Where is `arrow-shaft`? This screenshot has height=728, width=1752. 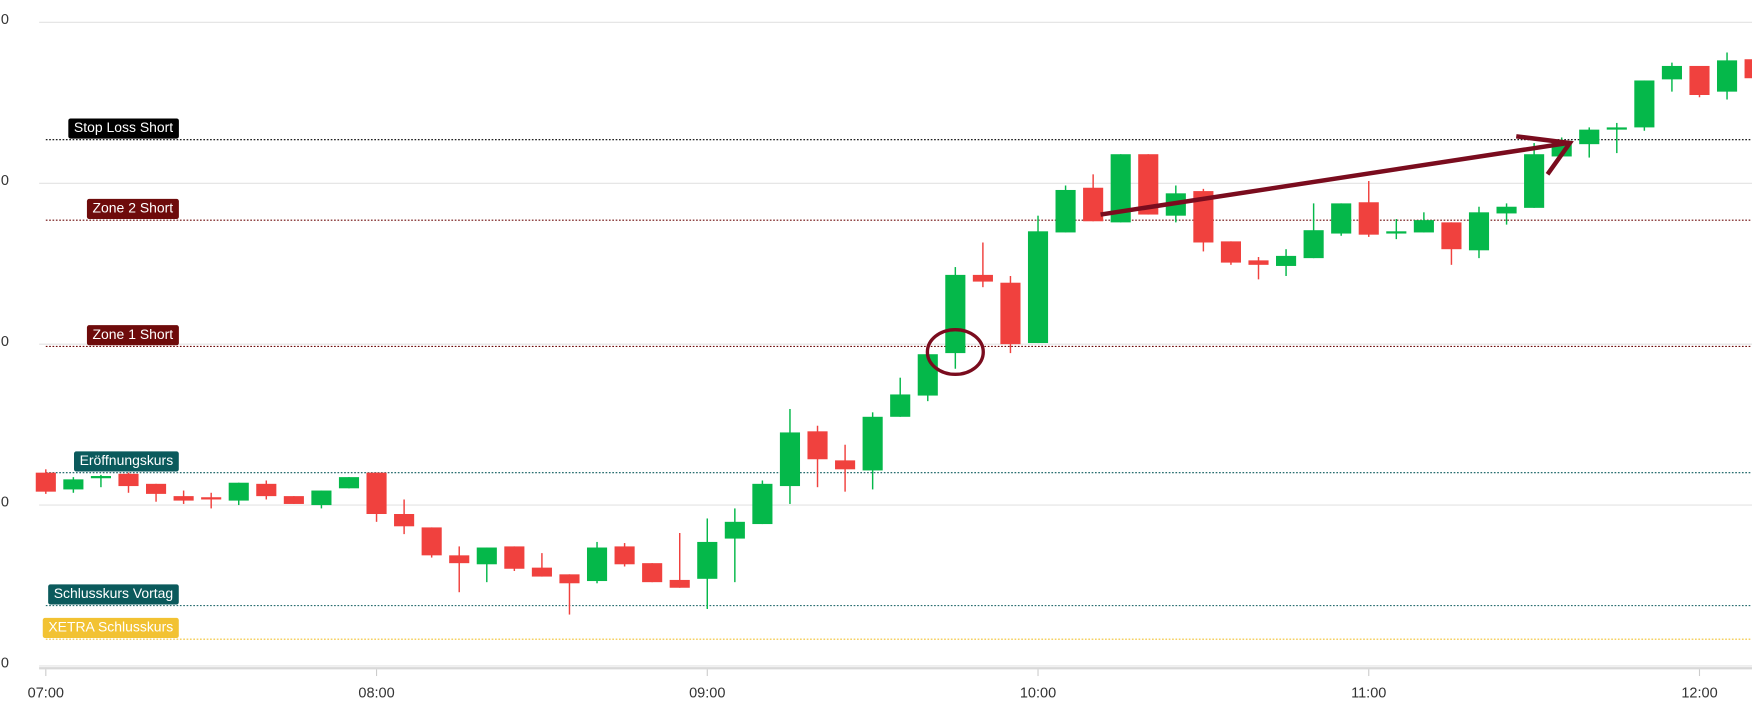 arrow-shaft is located at coordinates (1334, 178).